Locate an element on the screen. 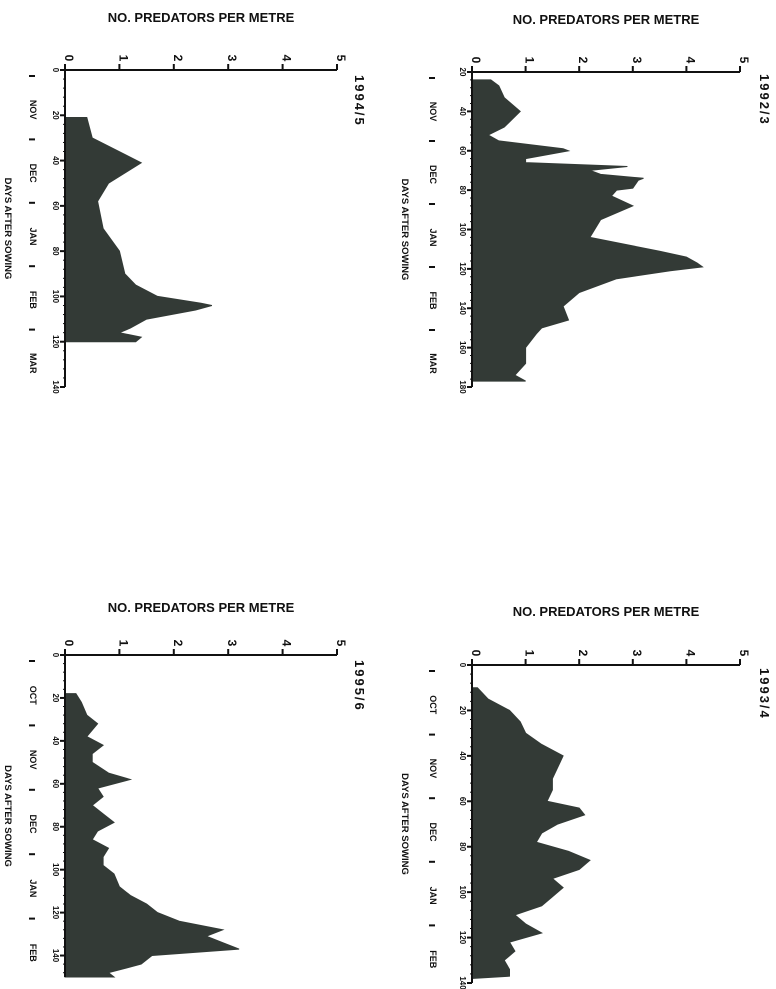  panel-title: 1994/5 is located at coordinates (359, 101).